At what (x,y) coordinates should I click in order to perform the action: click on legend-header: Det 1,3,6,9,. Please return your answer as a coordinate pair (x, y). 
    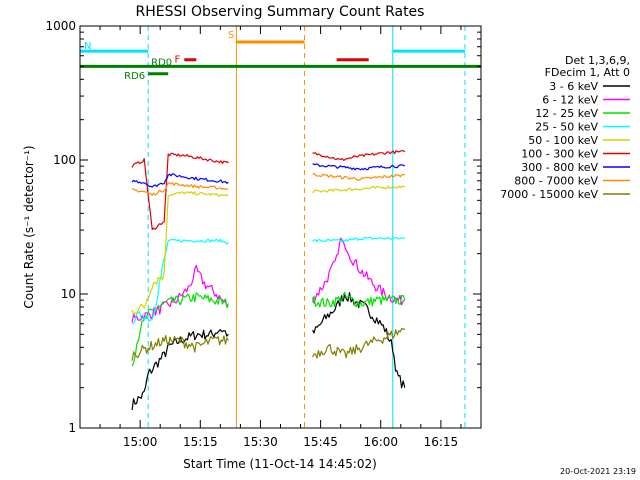
    Looking at the image, I should click on (597, 60).